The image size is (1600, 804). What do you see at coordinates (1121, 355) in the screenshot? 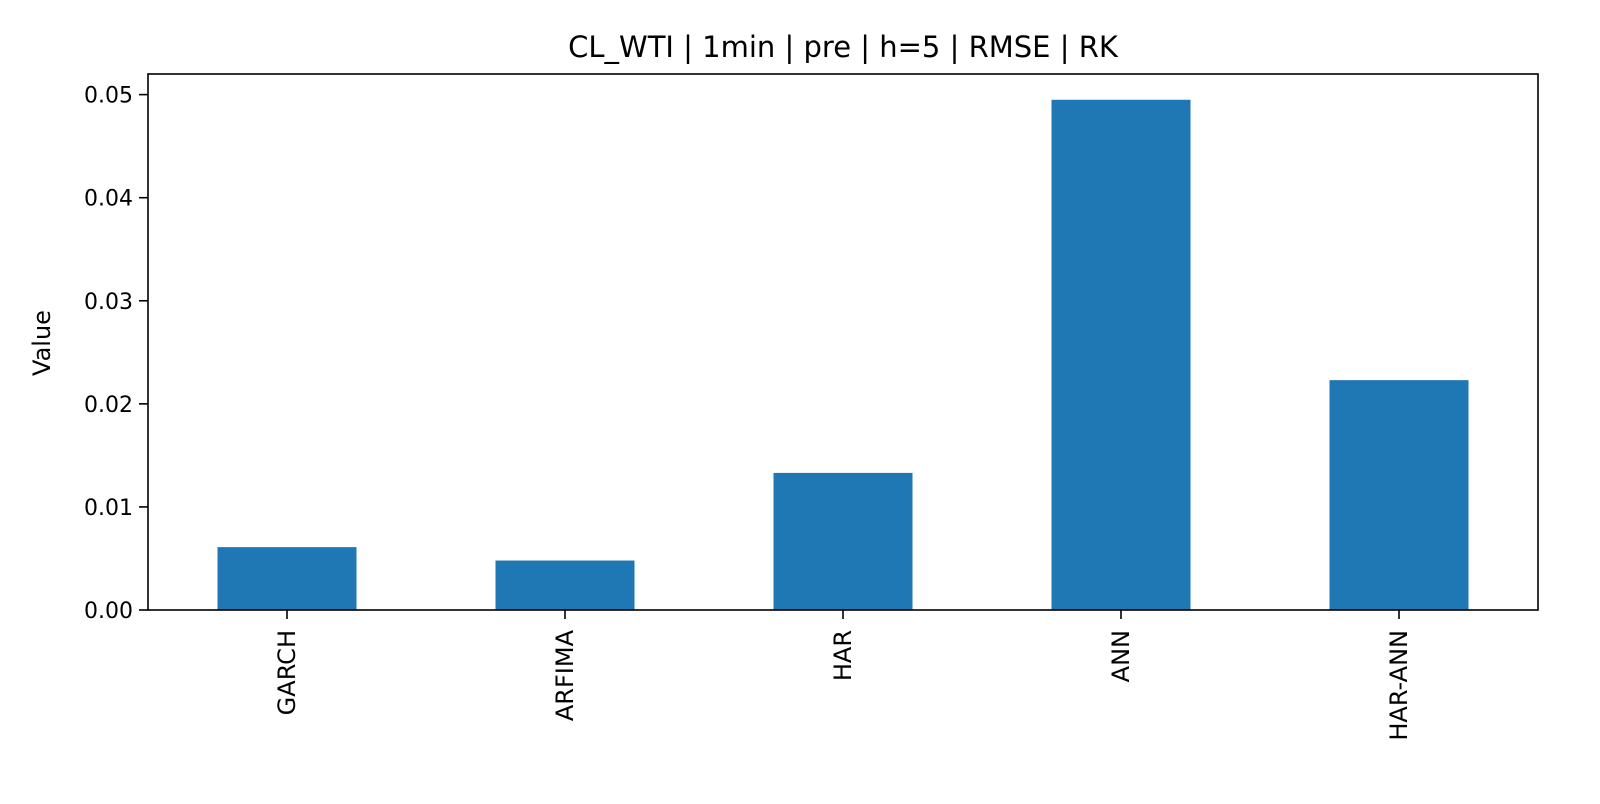
I see `bar-ann` at bounding box center [1121, 355].